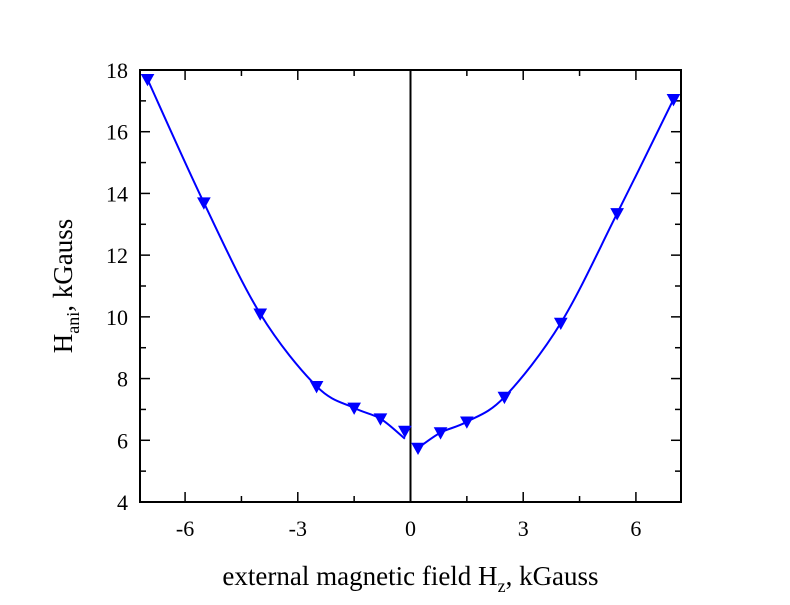 The width and height of the screenshot is (790, 605). Describe the element at coordinates (117, 132) in the screenshot. I see `y-tick-label: 16` at that location.